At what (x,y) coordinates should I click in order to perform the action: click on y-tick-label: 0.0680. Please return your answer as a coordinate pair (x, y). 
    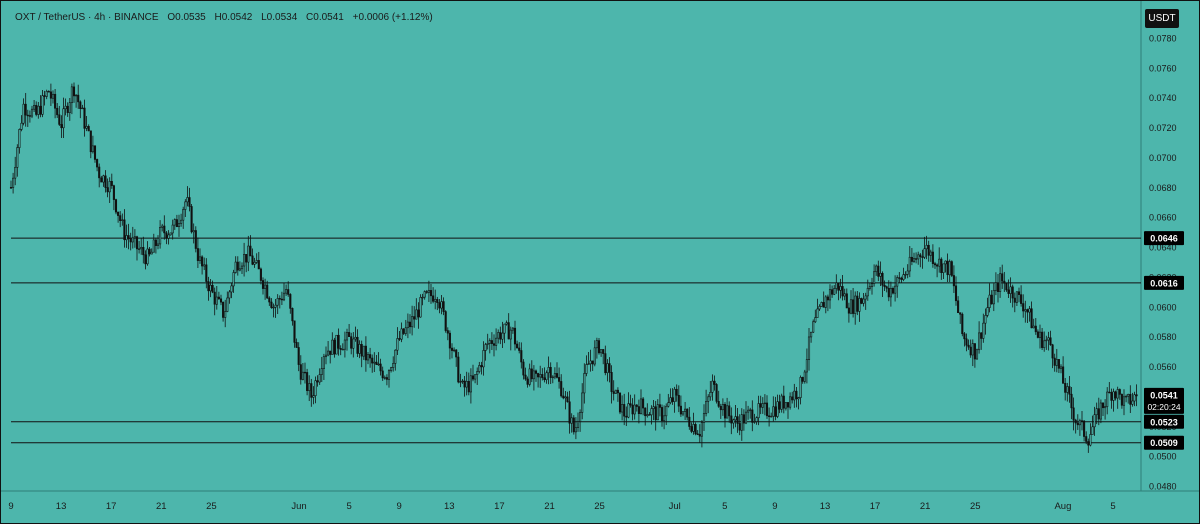
    Looking at the image, I should click on (1163, 188).